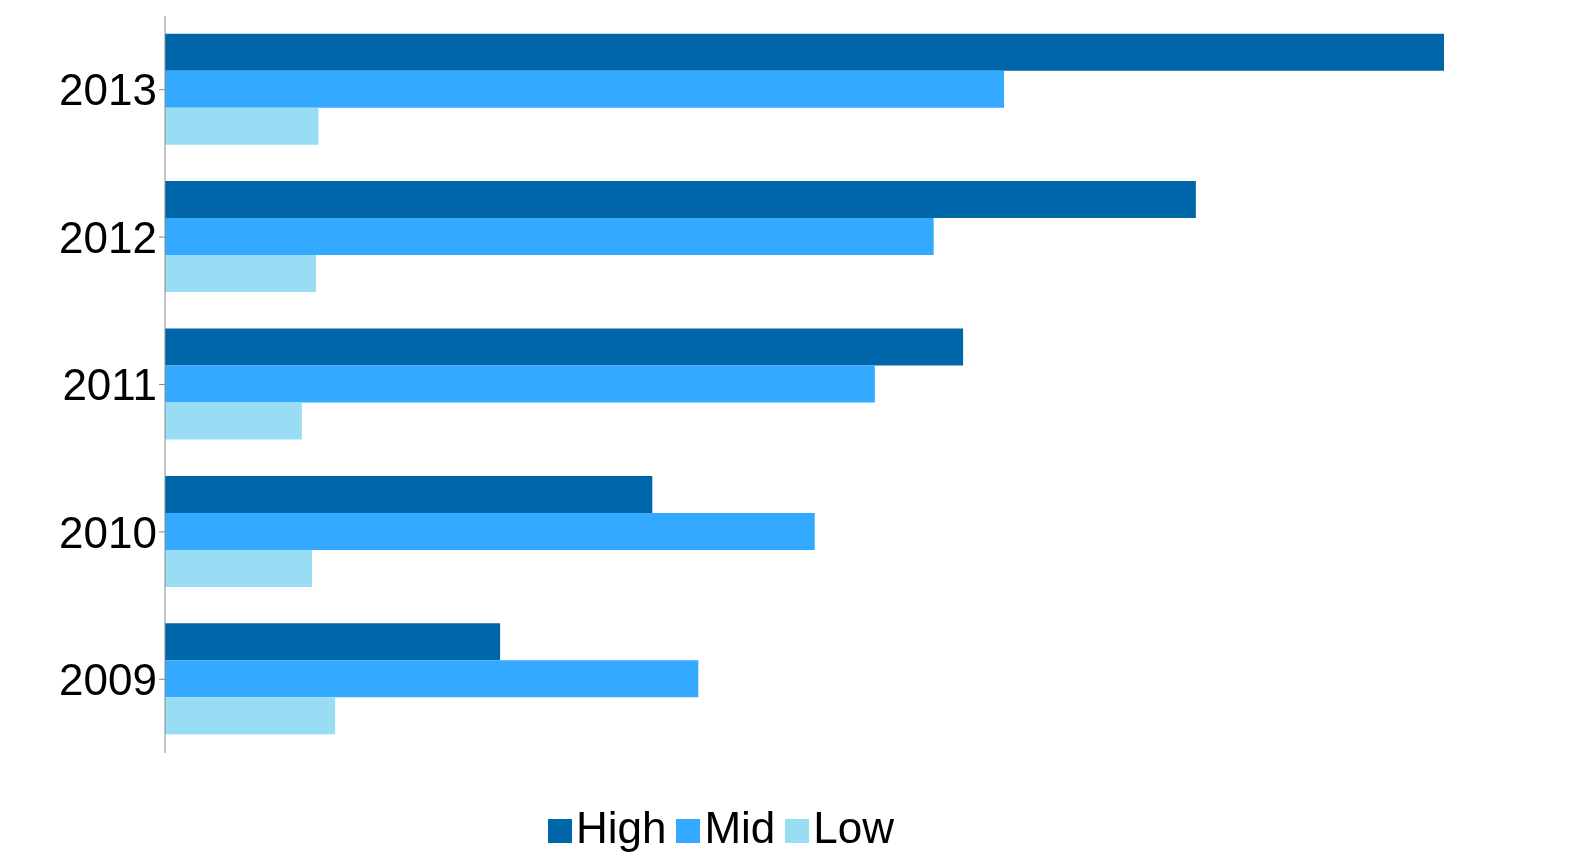 Image resolution: width=1572 pixels, height=861 pixels. Describe the element at coordinates (621, 827) in the screenshot. I see `legend-label: High` at that location.